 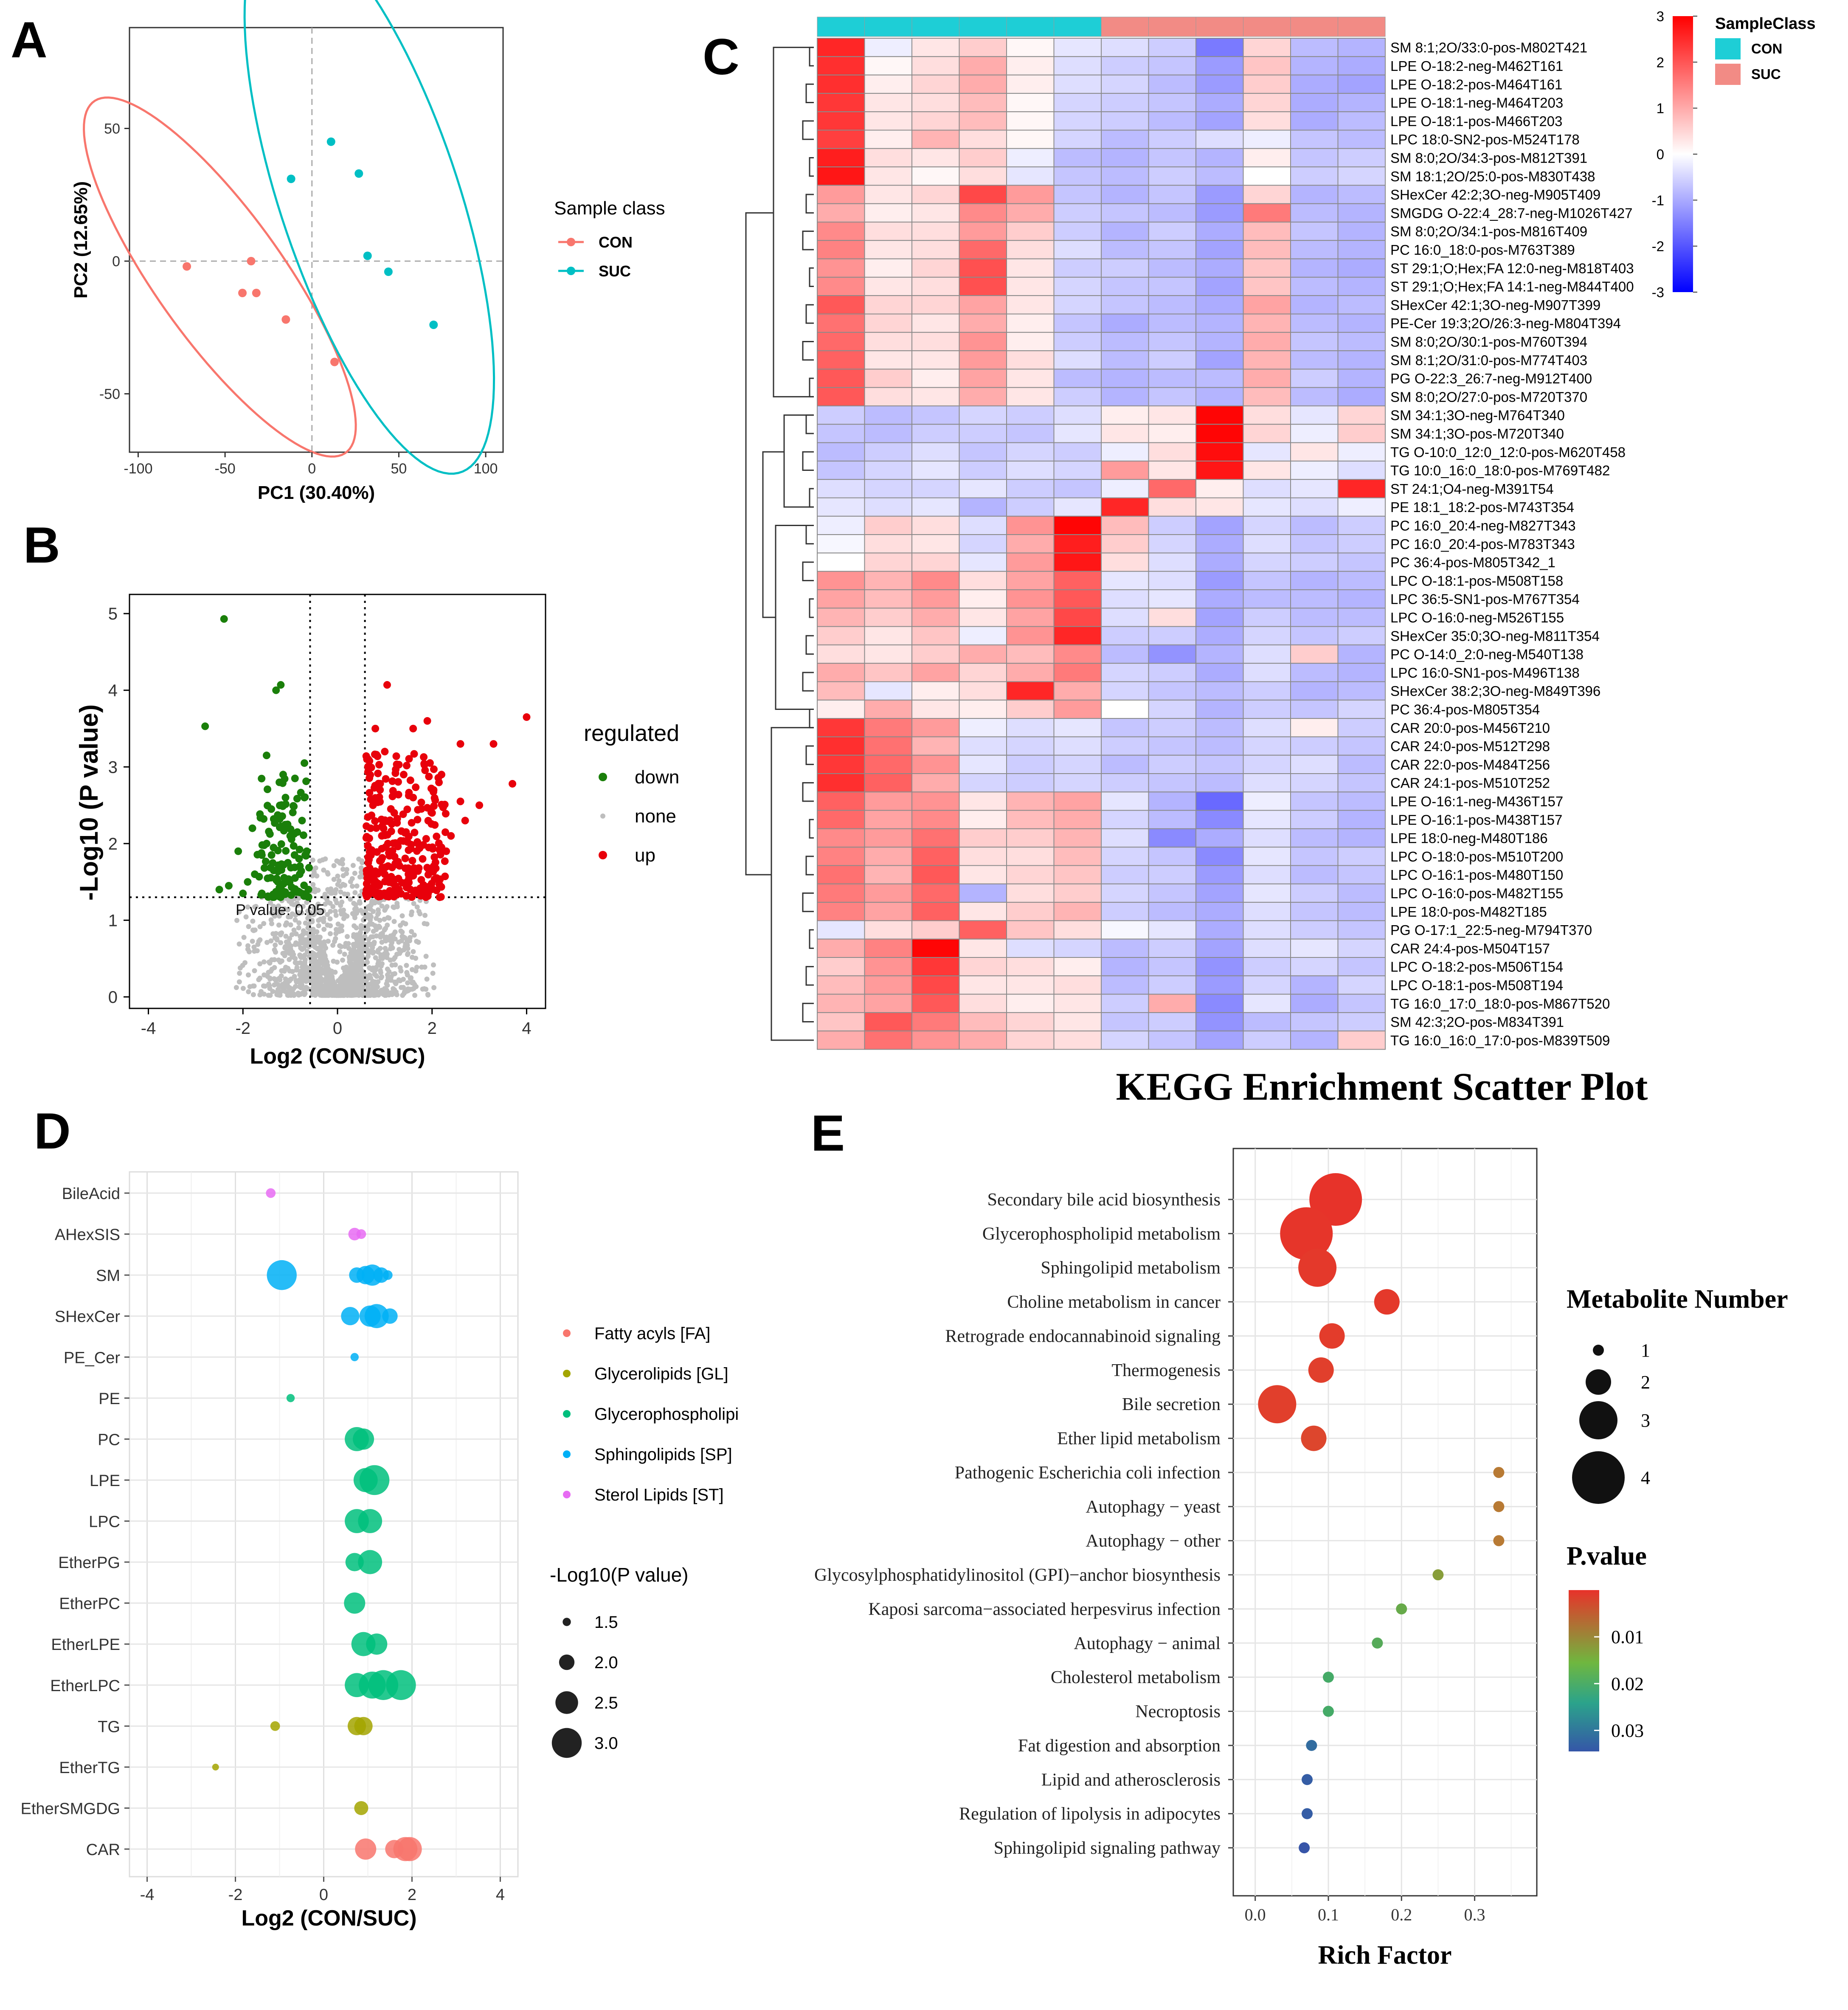 I want to click on heatmap-legend-title: SampleClass, so click(x=1765, y=24).